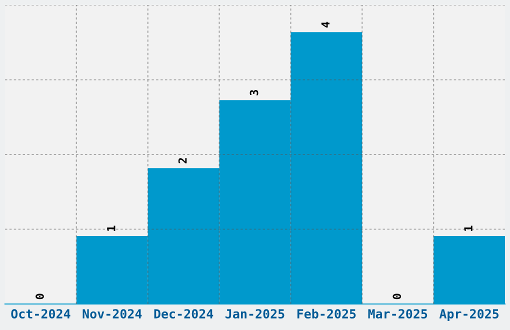 The image size is (510, 330). I want to click on data-label: 3, so click(254, 93).